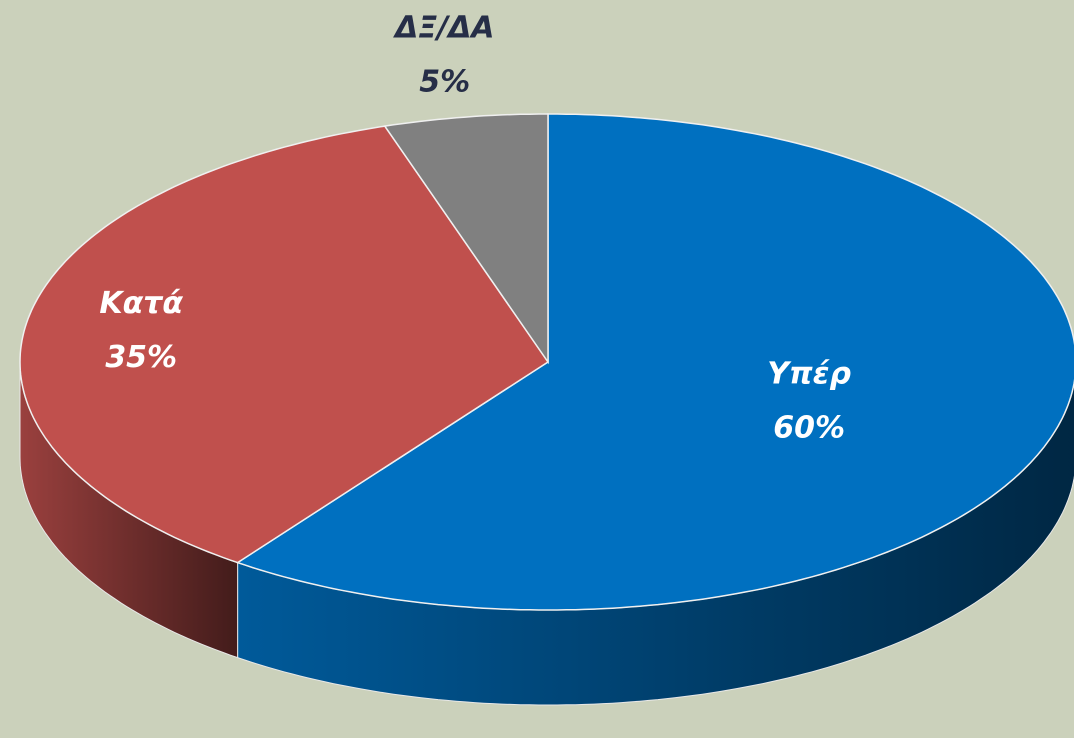 The image size is (1074, 738). Describe the element at coordinates (809, 427) in the screenshot. I see `value-label: 60%` at that location.